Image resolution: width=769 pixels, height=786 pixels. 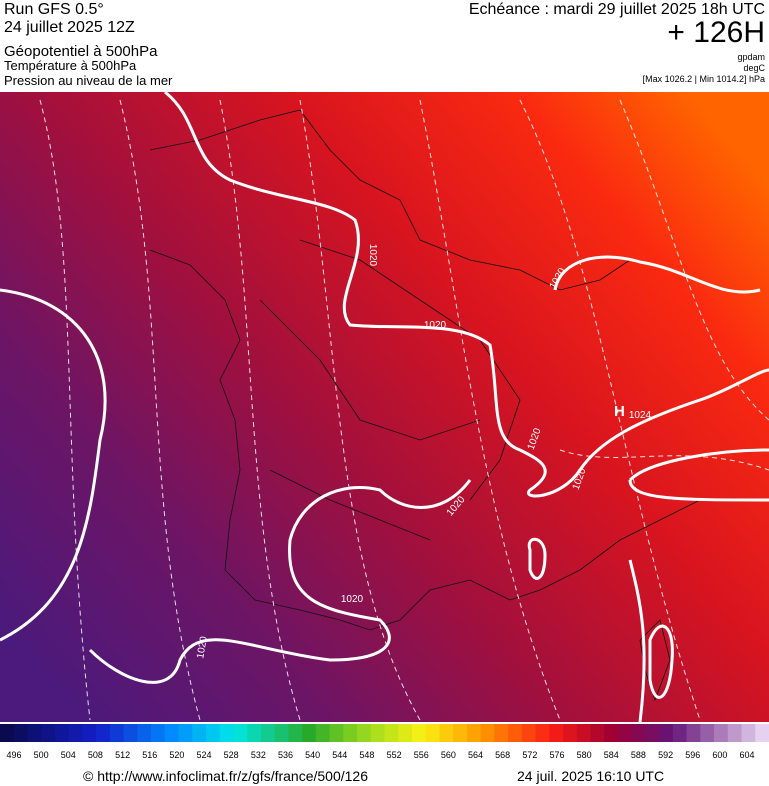 What do you see at coordinates (81, 51) in the screenshot?
I see `field: Géopotentiel à 500hPa` at bounding box center [81, 51].